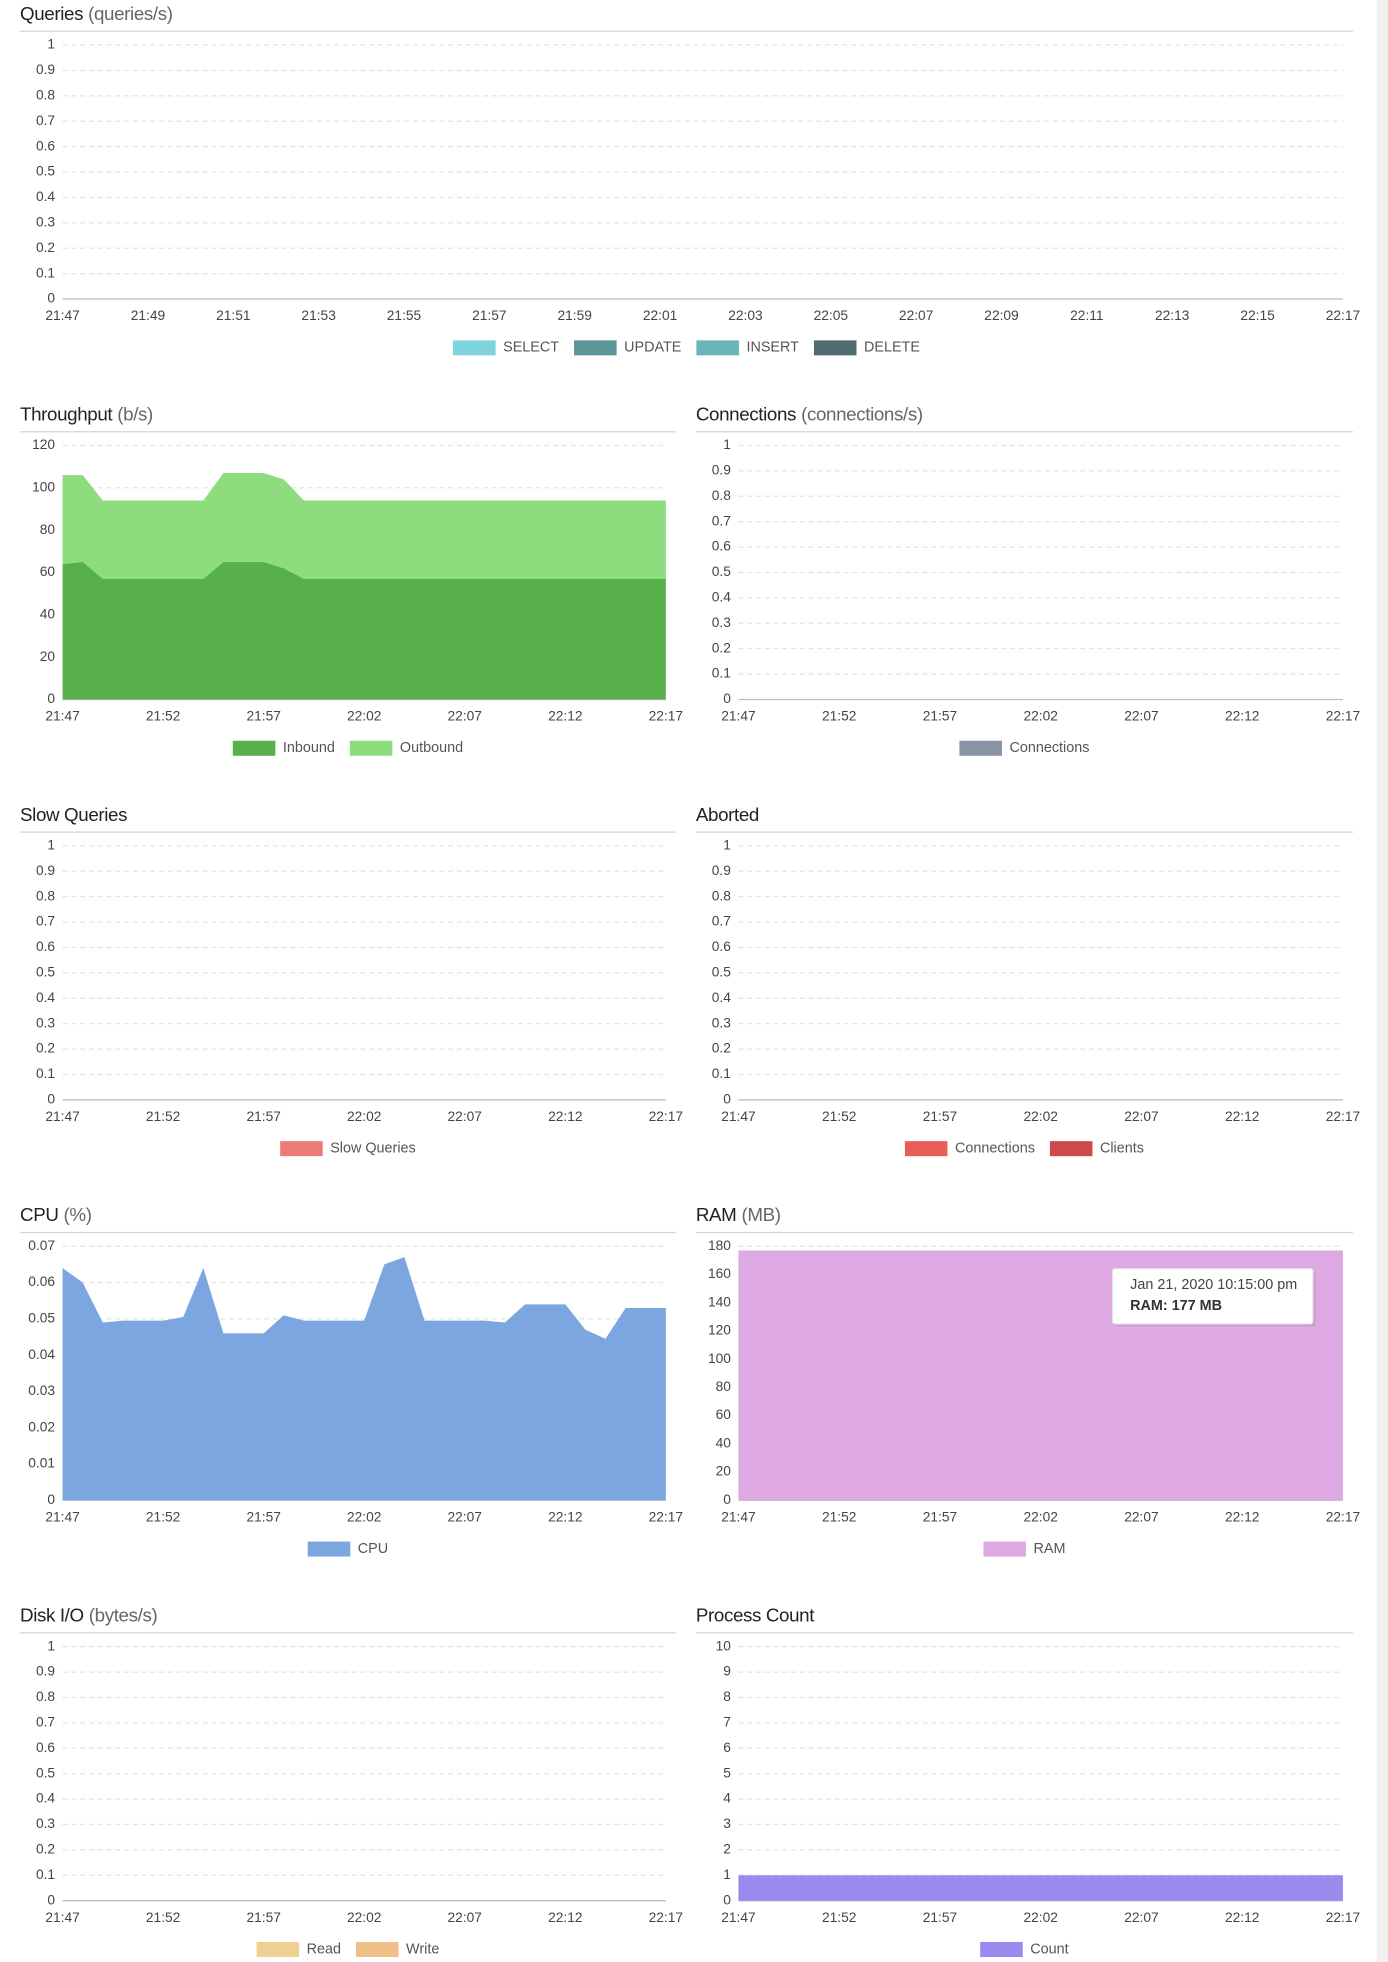 This screenshot has height=1962, width=1388. Describe the element at coordinates (51, 13) in the screenshot. I see `title-text: Queries` at that location.